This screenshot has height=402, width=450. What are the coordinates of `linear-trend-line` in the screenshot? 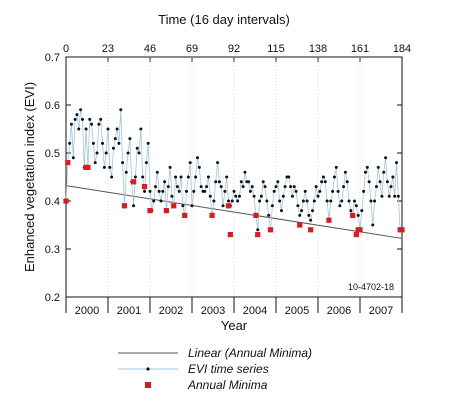 It's located at (234, 212).